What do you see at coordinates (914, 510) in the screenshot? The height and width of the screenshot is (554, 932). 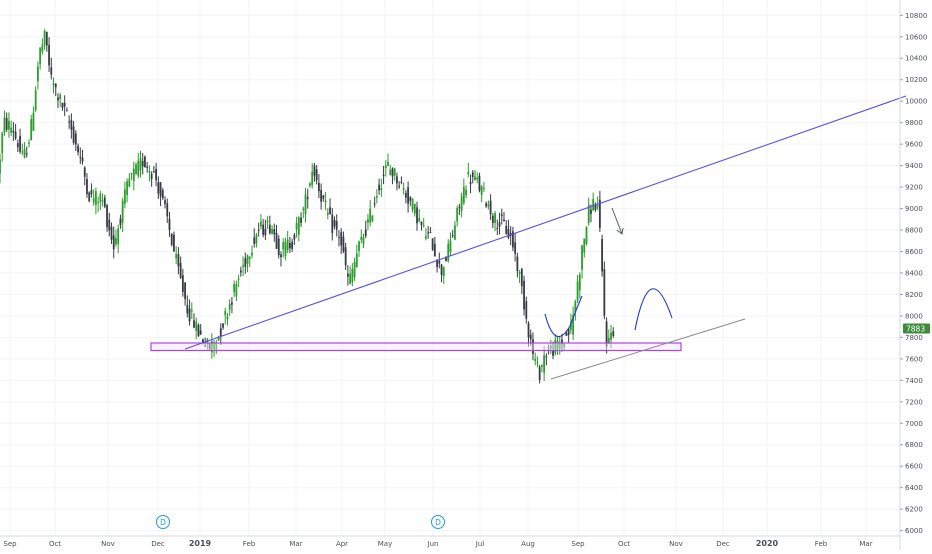 I see `price-tick-label: 6200` at bounding box center [914, 510].